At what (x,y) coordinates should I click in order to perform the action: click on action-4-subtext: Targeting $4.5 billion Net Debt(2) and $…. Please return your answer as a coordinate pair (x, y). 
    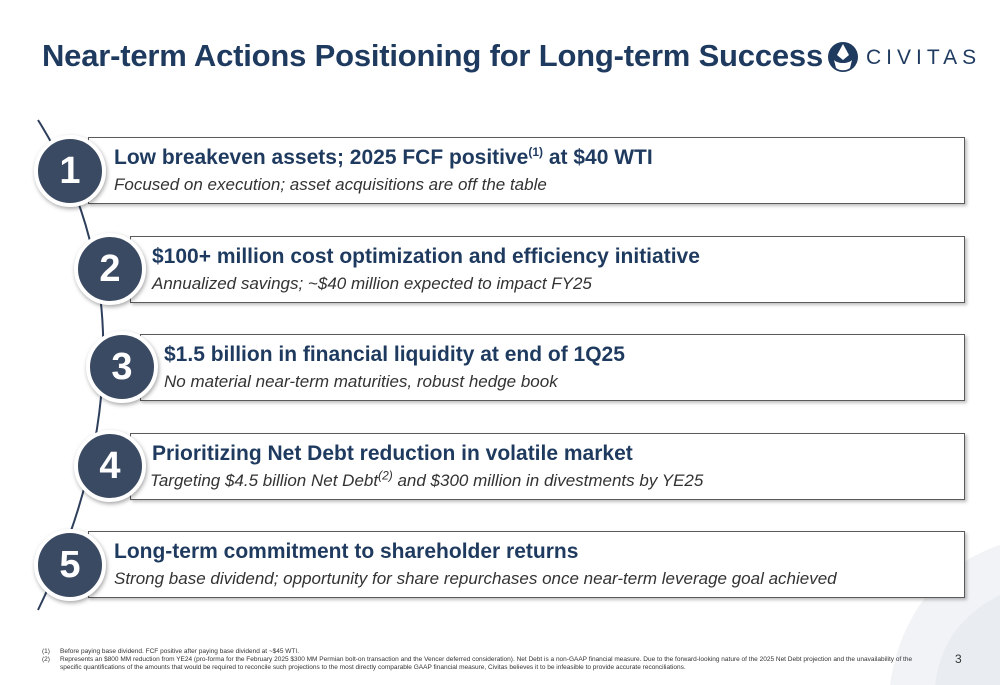
    Looking at the image, I should click on (427, 479).